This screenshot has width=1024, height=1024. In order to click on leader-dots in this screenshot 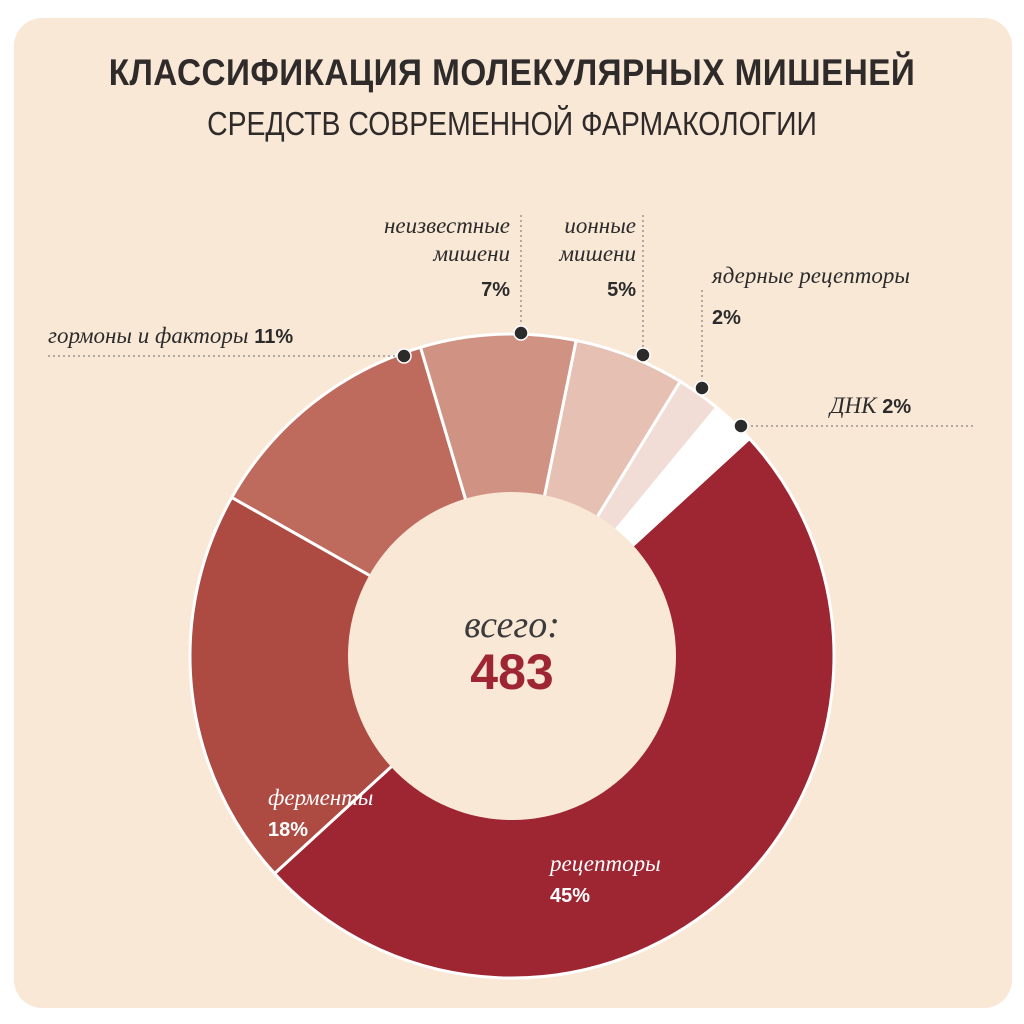, I will do `click(572, 379)`.